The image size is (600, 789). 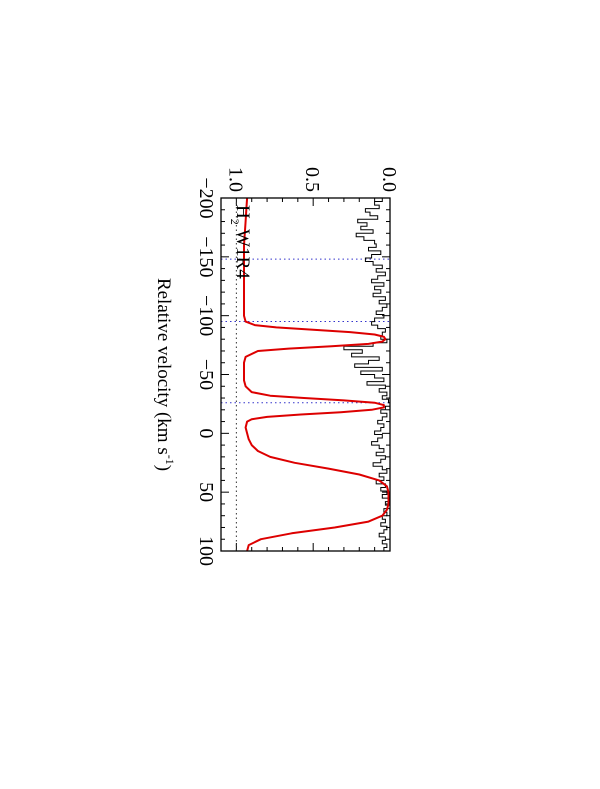 I want to click on transition-label-prefix: H, so click(x=242, y=212).